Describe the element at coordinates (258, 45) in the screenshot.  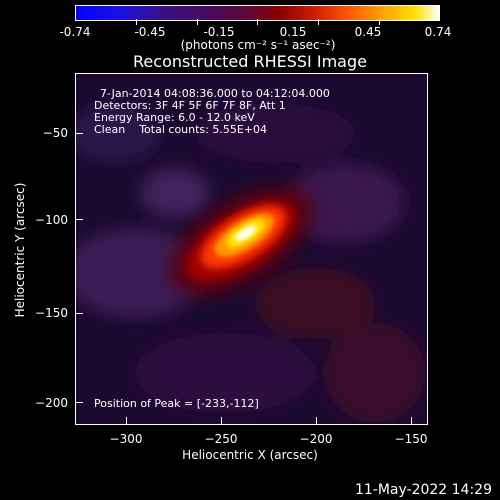
I see `colorbar-unit-label: (photons cm⁻² s⁻¹ asec⁻²)` at that location.